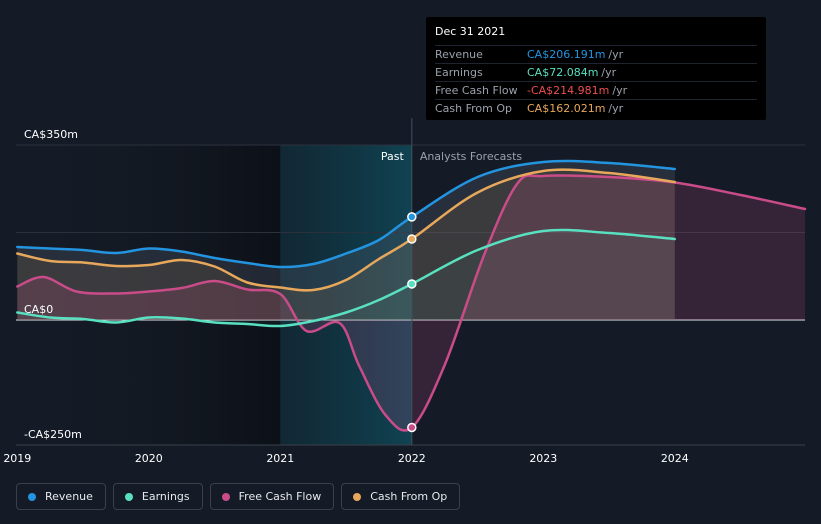  Describe the element at coordinates (543, 458) in the screenshot. I see `x-tick-label: 2023` at that location.